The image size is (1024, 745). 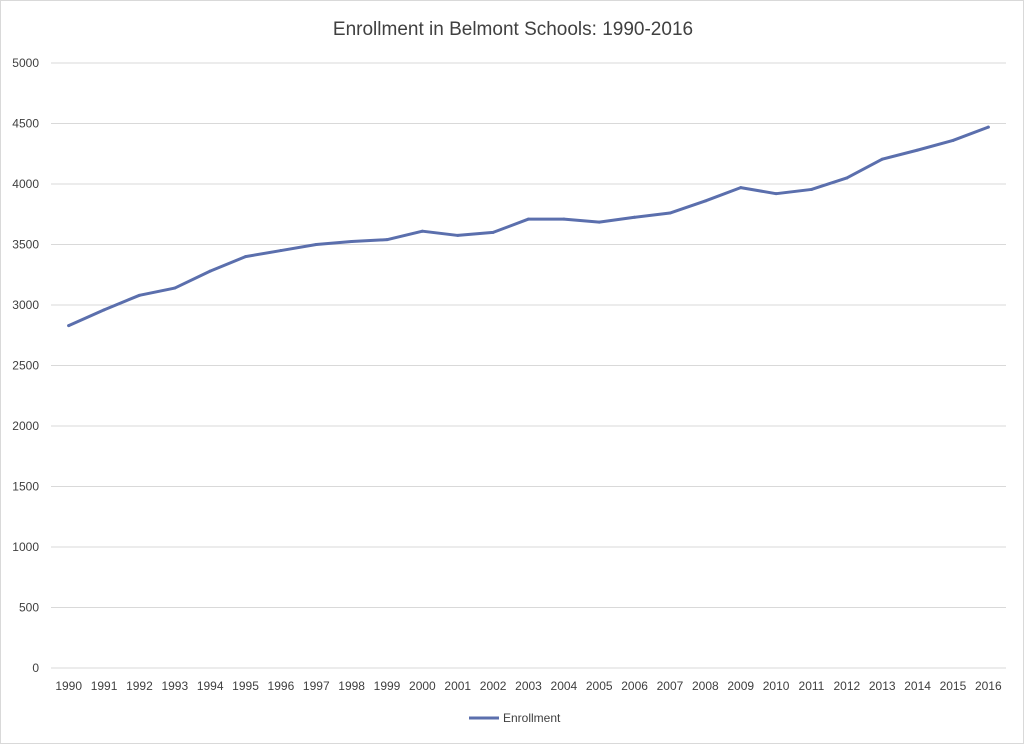 I want to click on data-point-1996, so click(x=281, y=251).